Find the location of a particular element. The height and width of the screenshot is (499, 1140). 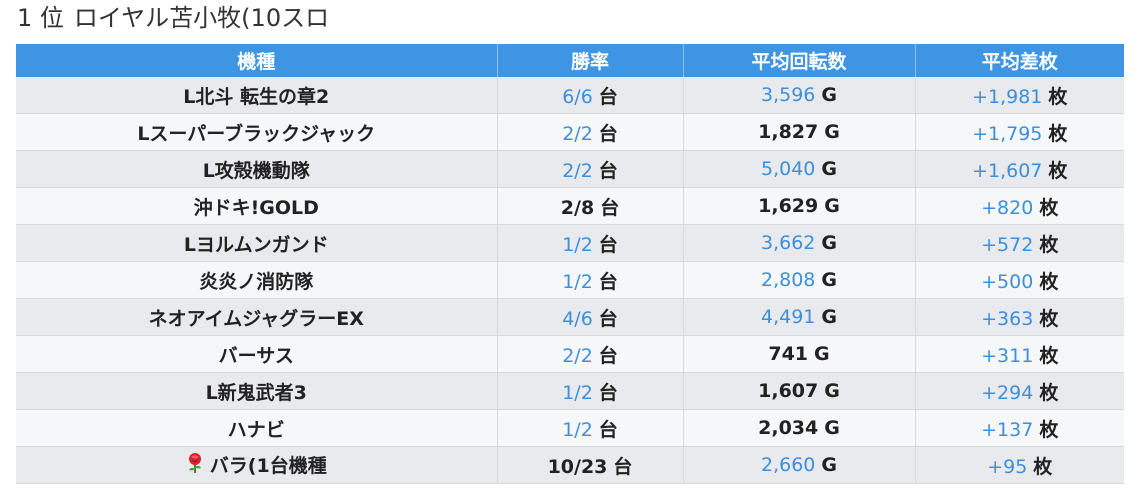

avg-spins-cell: 3,596 G is located at coordinates (799, 95).